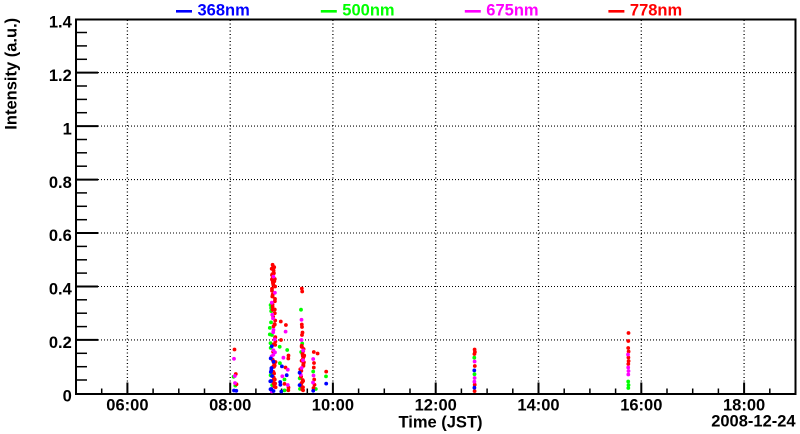  I want to click on svg-text: 0.8, so click(60, 183).